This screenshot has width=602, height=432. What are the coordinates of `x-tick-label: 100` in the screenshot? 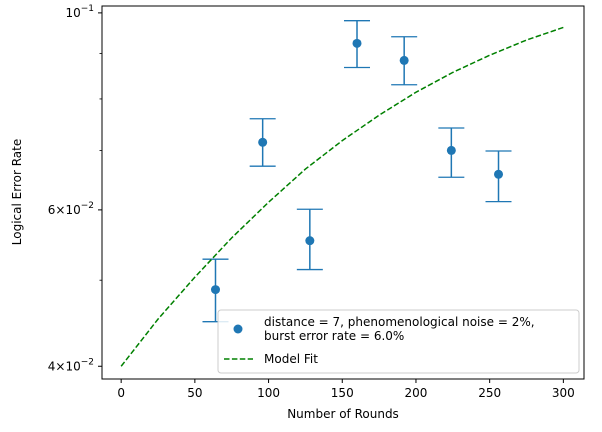 It's located at (268, 393).